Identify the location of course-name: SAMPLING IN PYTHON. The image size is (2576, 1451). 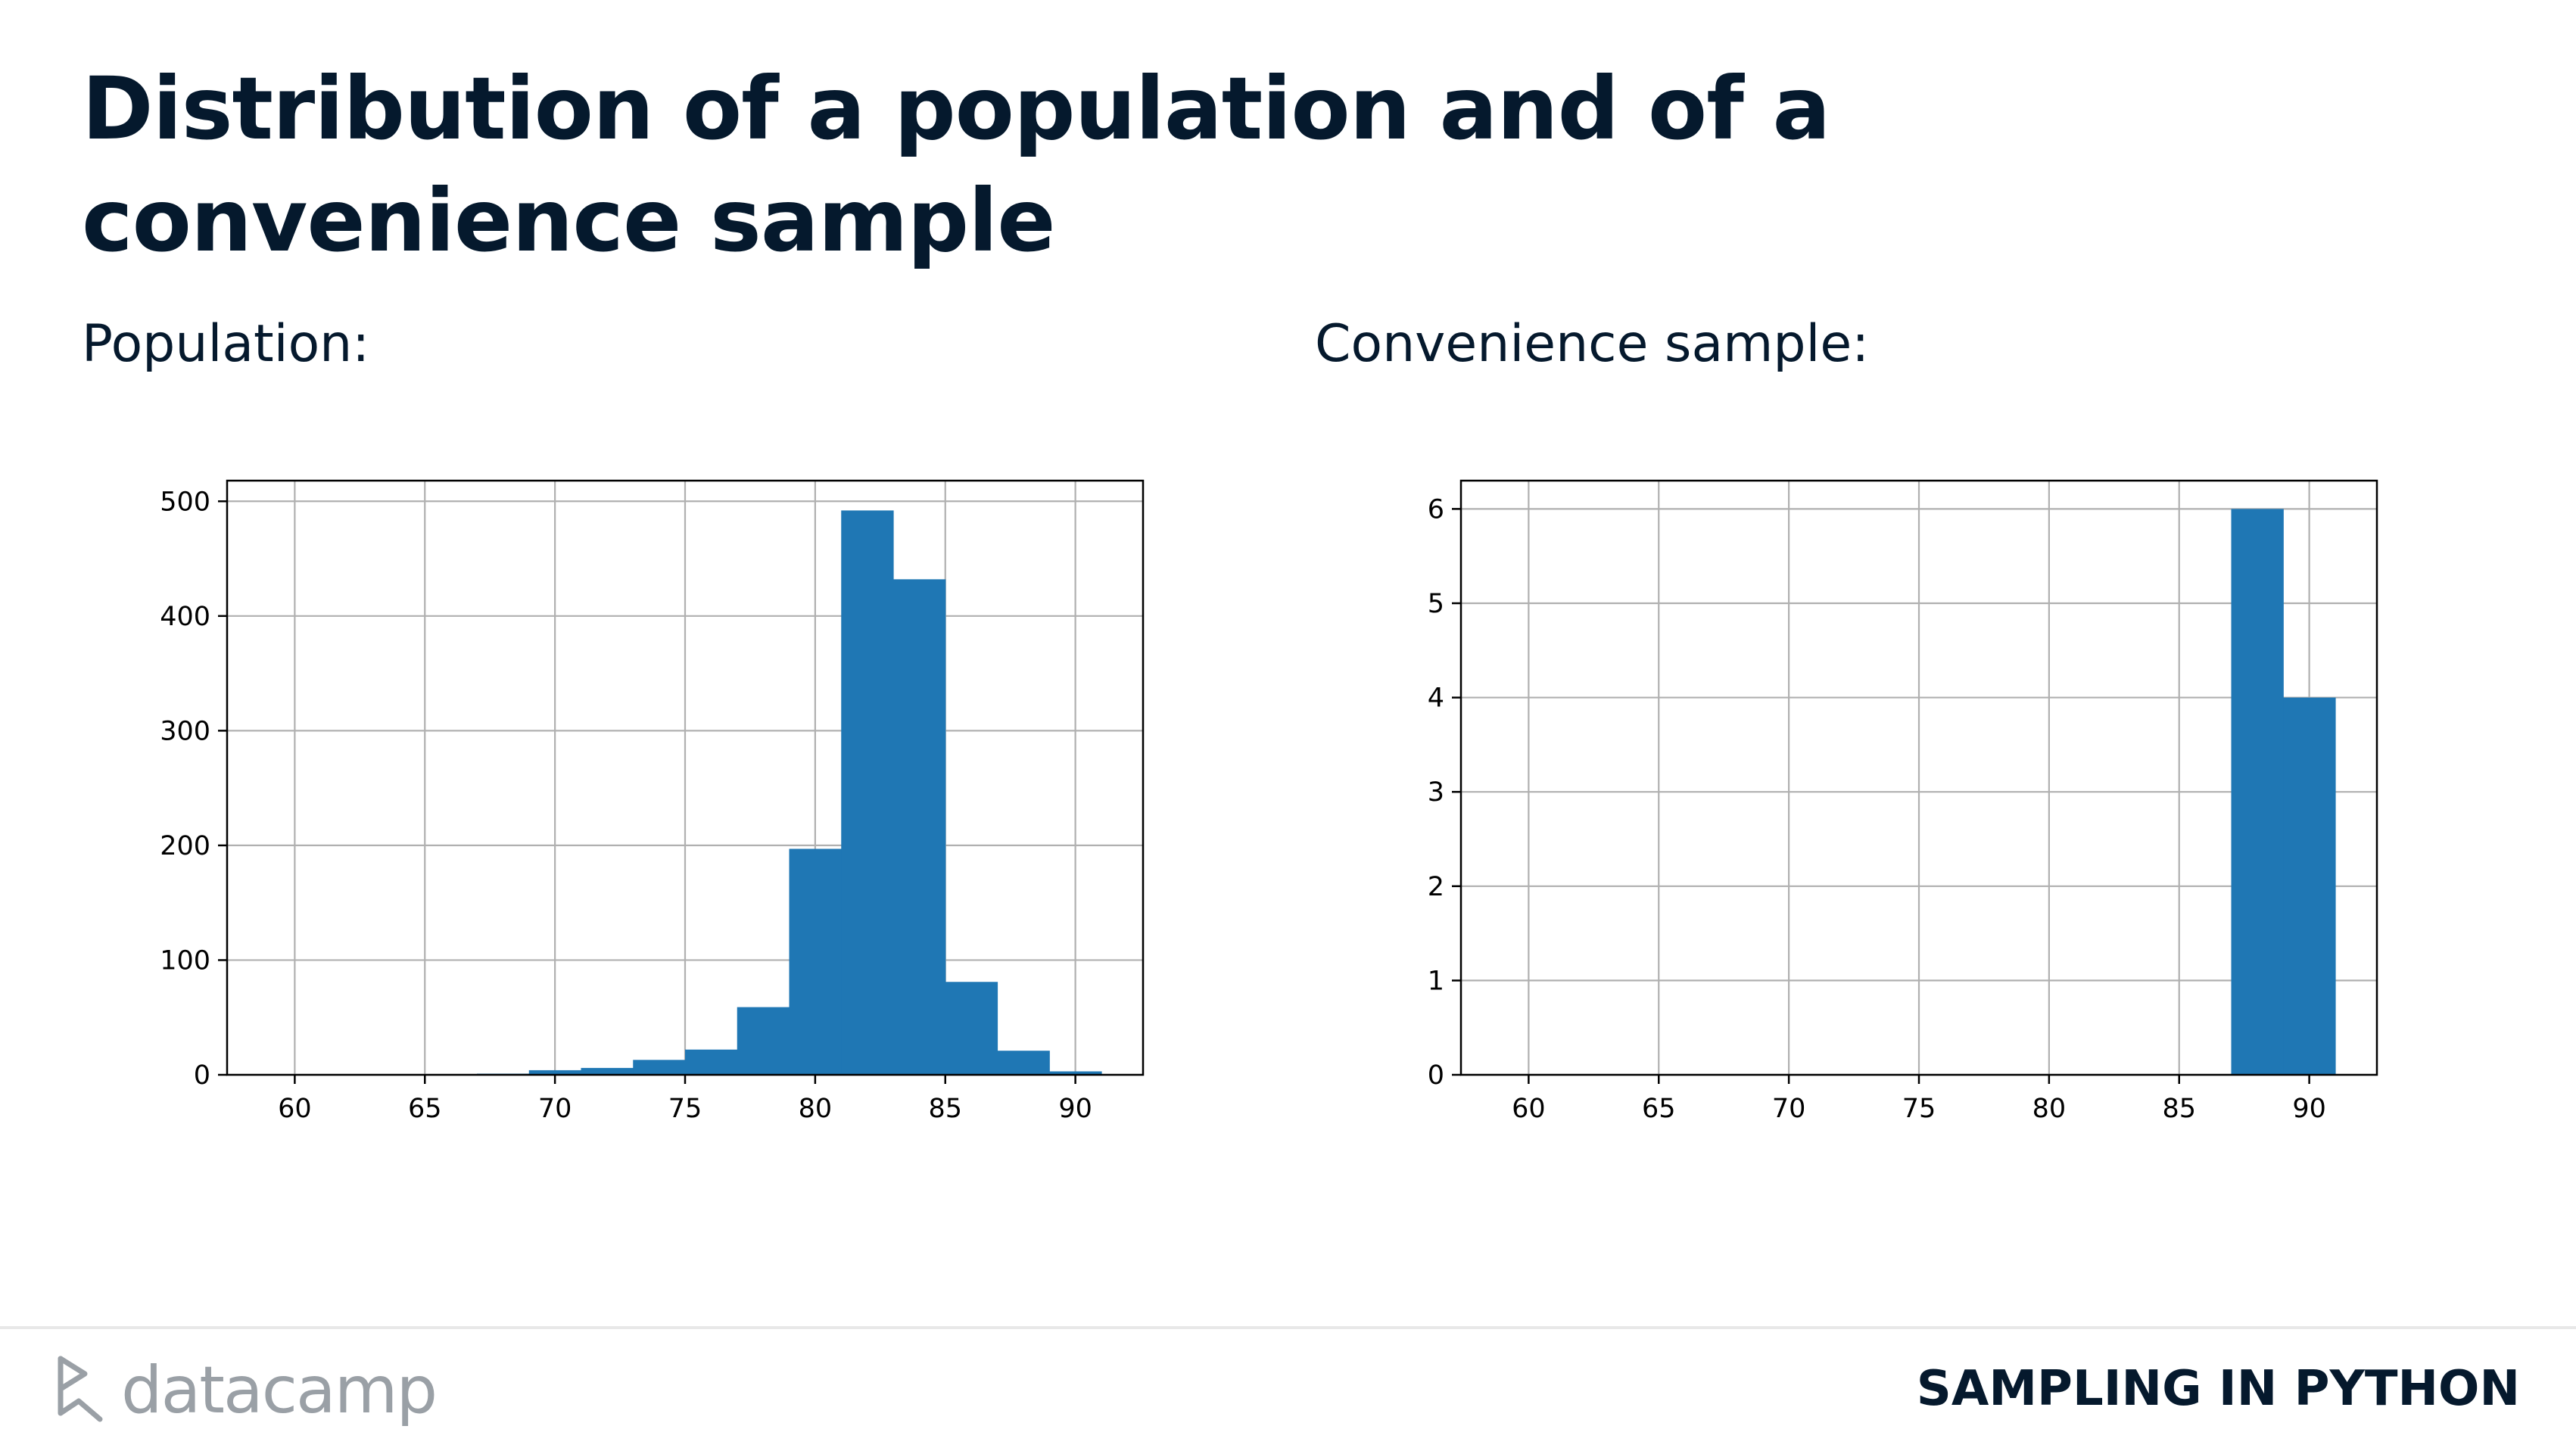
(2218, 1389).